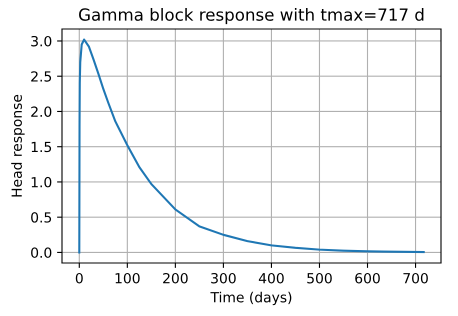 This screenshot has height=316, width=458. Describe the element at coordinates (41, 217) in the screenshot. I see `y-tick-label: 0.5` at that location.